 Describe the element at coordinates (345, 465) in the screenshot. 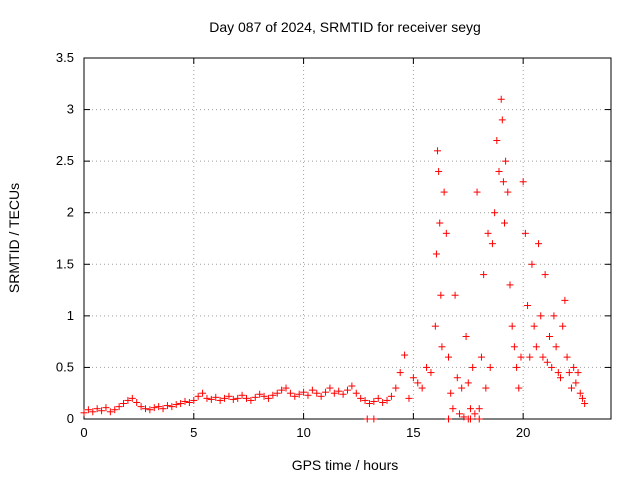

I see `x-axis-label: GPS time / hours` at that location.